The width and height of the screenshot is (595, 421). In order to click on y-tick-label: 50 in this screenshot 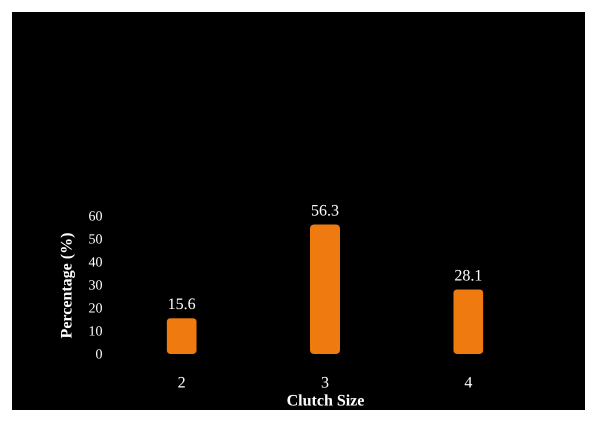, I will do `click(95, 240)`.